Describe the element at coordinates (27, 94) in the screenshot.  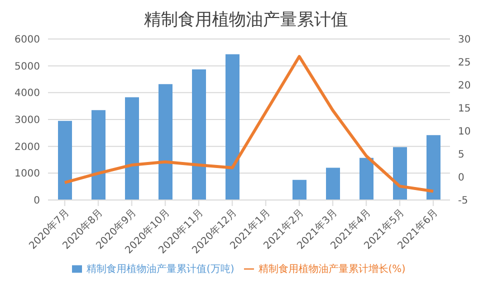
I see `y-tick-label: 4000` at that location.